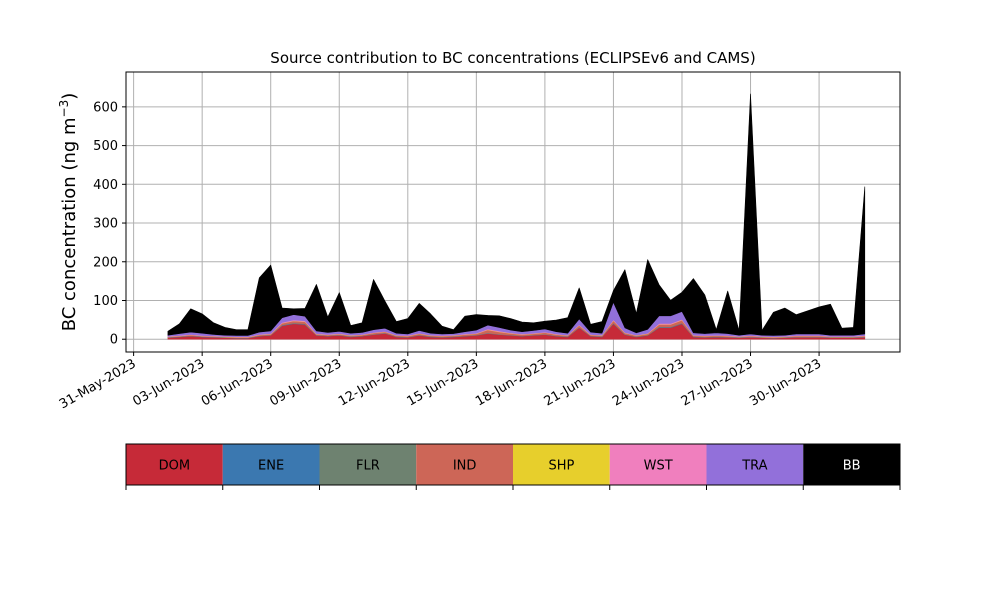  I want to click on legend-label-bb: BB, so click(852, 466).